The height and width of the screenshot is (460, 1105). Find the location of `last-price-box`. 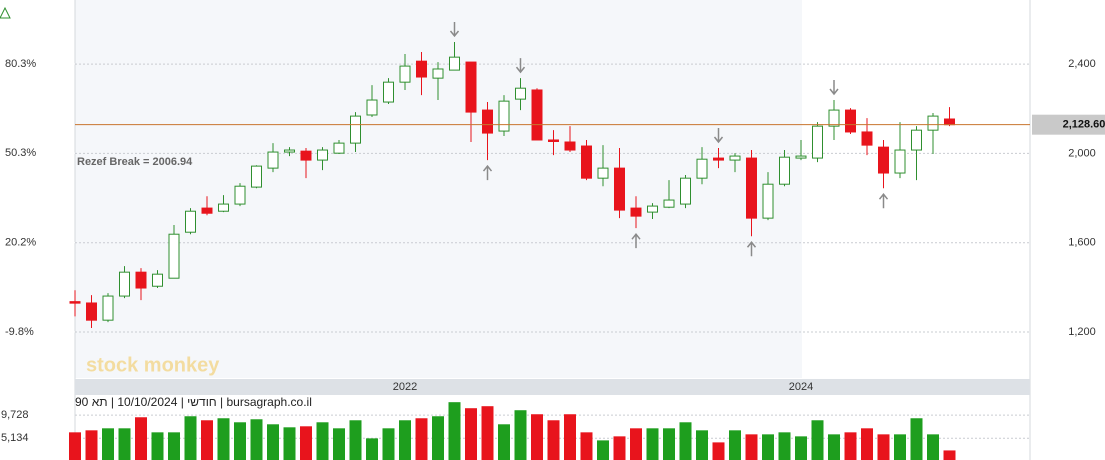

last-price-box is located at coordinates (1068, 124).